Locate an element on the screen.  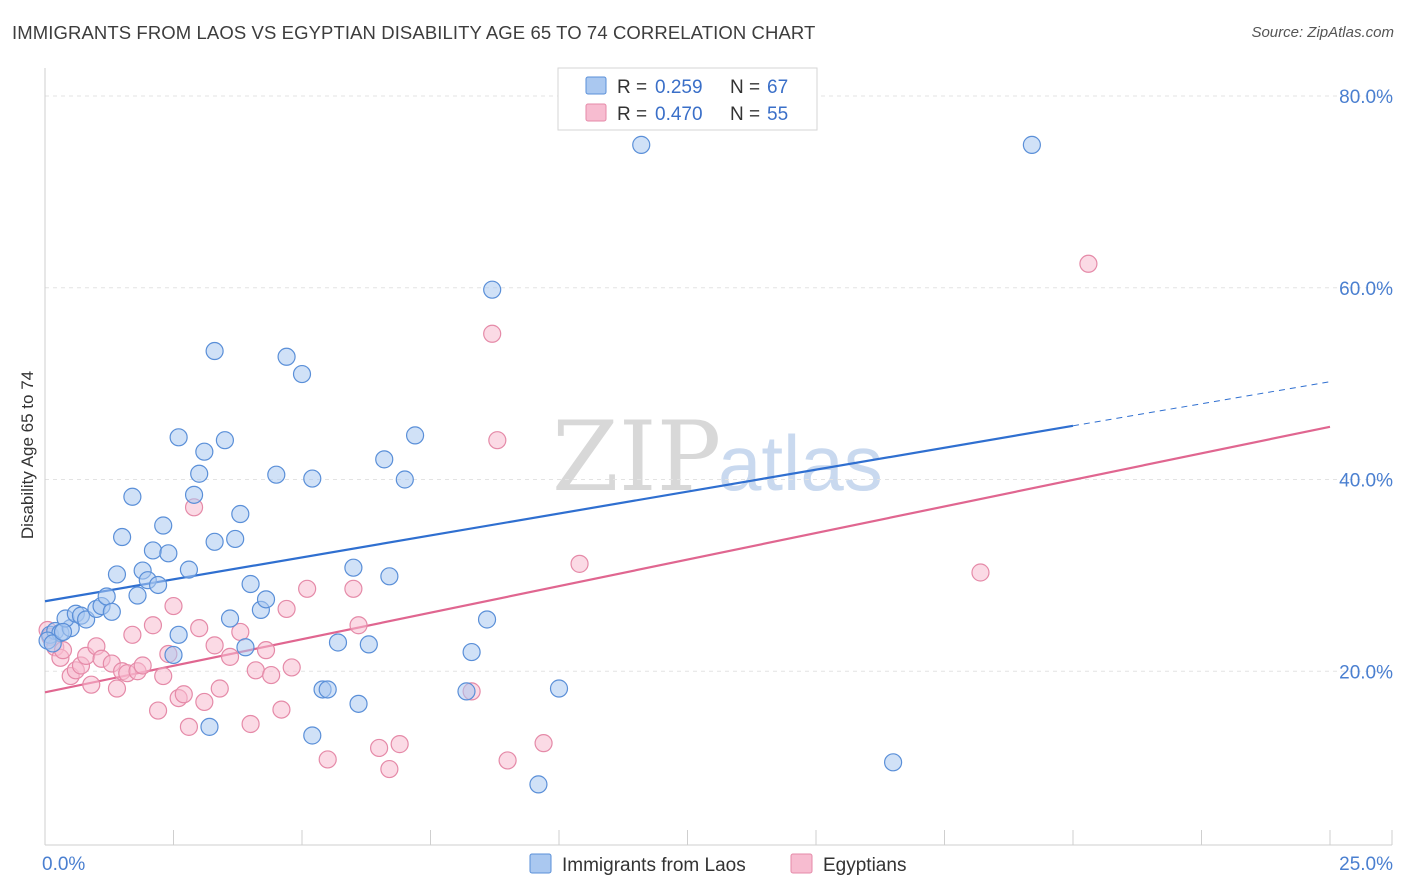
y-tick-labels: 20.0% 40.0% 60.0% 80.0% is located at coordinates (1366, 385).